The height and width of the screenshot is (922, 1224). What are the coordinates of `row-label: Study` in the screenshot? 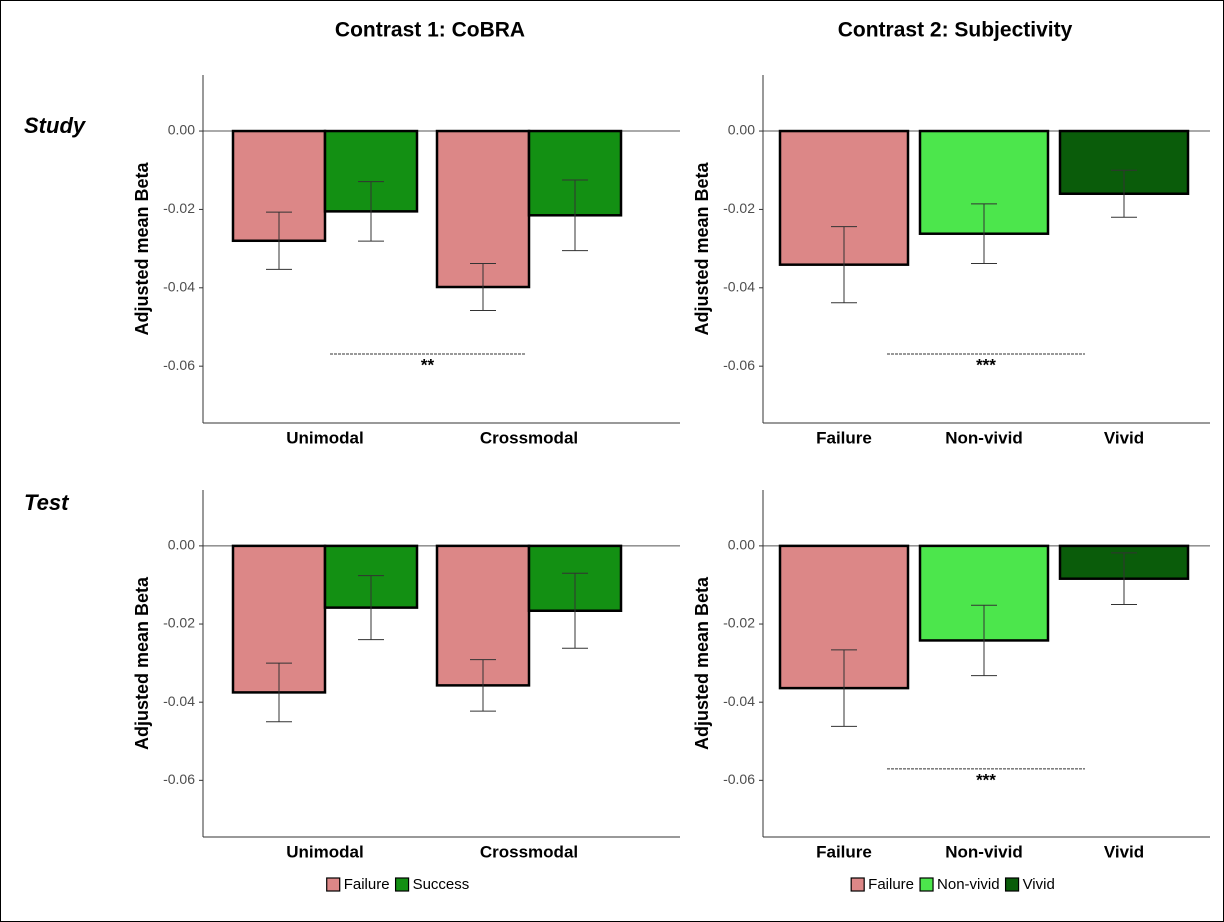 It's located at (55, 125).